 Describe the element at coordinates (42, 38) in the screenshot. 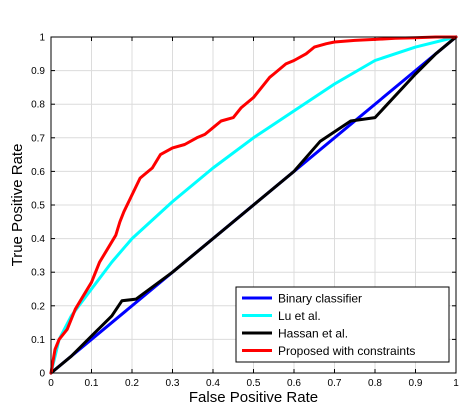

I see `y-tick-label: 1` at that location.